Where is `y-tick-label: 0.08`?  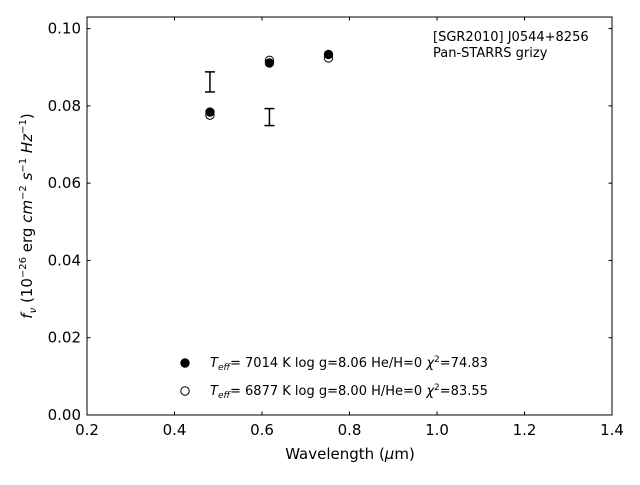
y-tick-label: 0.08 is located at coordinates (64, 106).